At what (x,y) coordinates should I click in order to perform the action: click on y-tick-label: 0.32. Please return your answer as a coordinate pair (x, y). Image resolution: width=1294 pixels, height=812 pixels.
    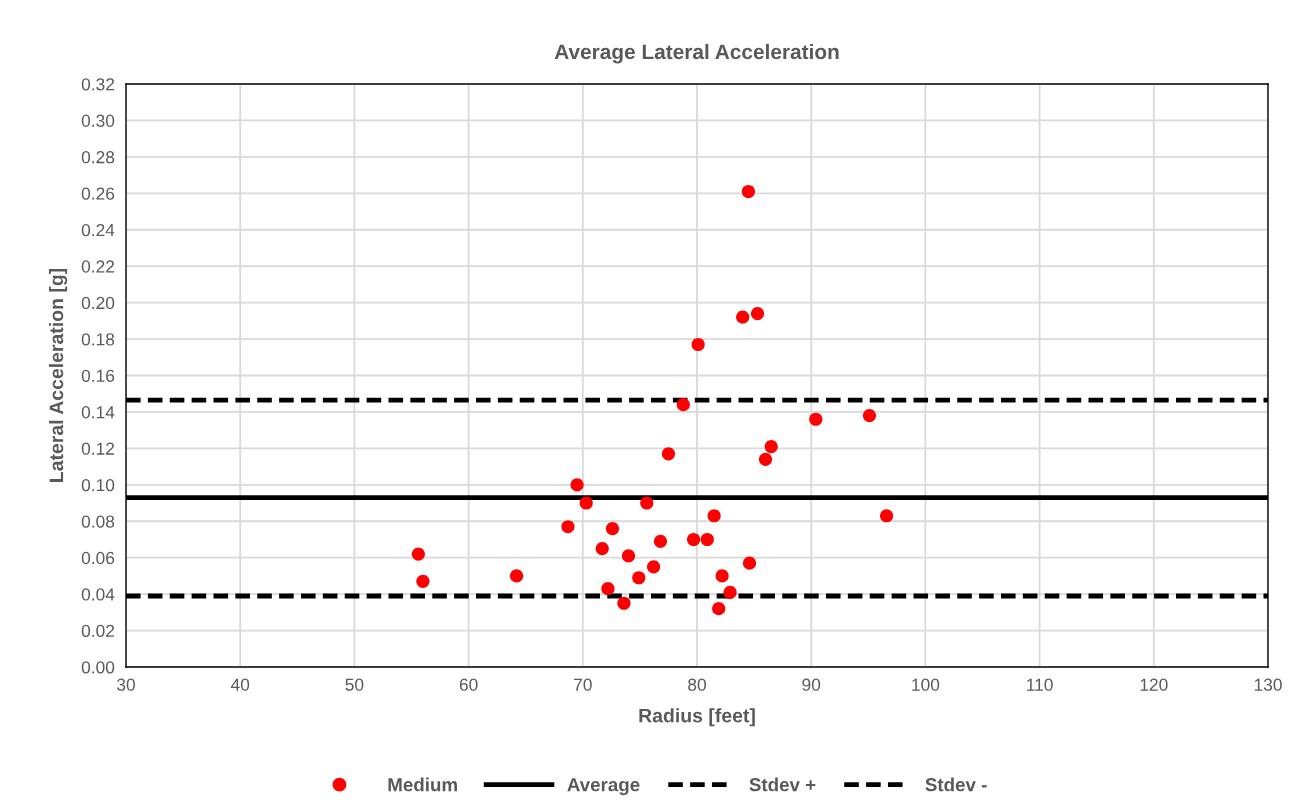
    Looking at the image, I should click on (98, 84).